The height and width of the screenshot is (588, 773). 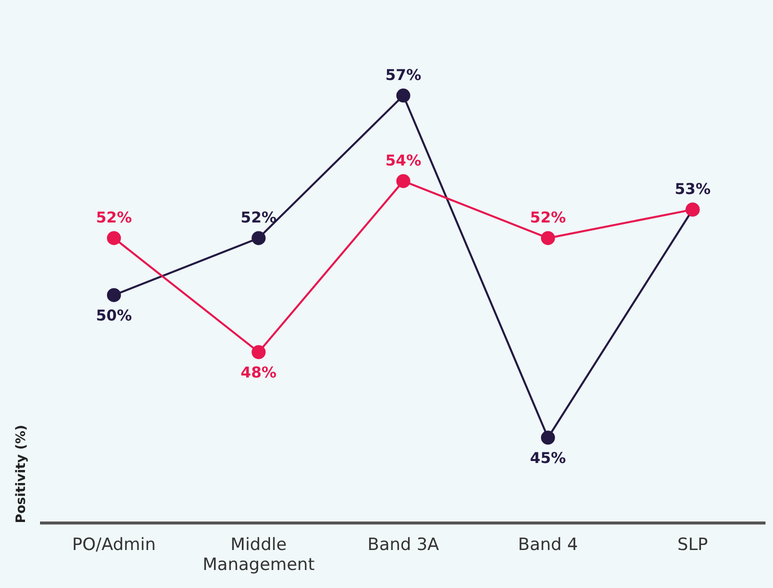 What do you see at coordinates (114, 315) in the screenshot?
I see `data-label: 50%` at bounding box center [114, 315].